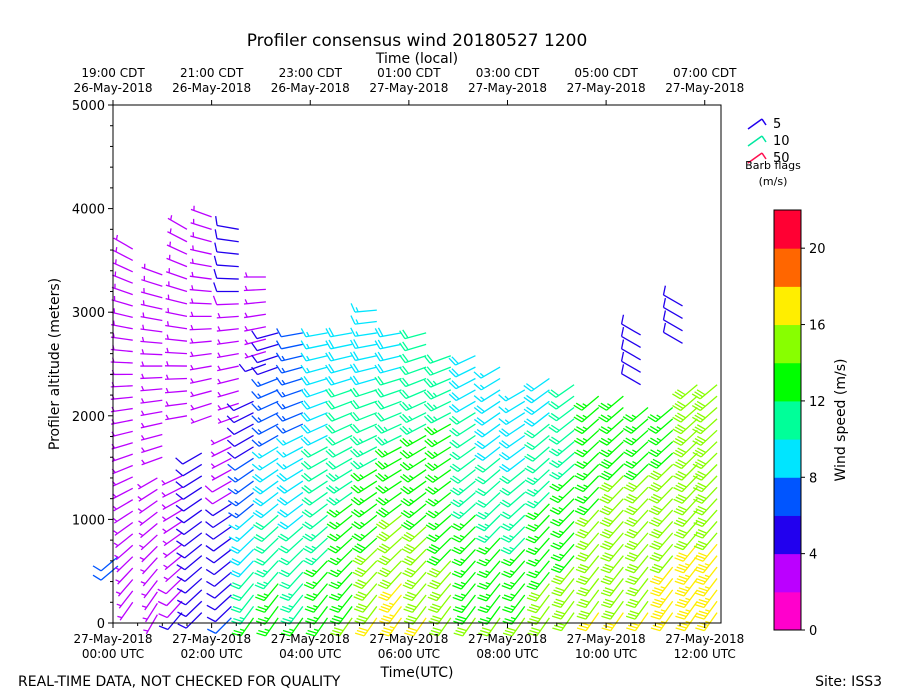 The image size is (900, 700). I want to click on y-axis-label: Profiler altitude (meters), so click(55, 364).